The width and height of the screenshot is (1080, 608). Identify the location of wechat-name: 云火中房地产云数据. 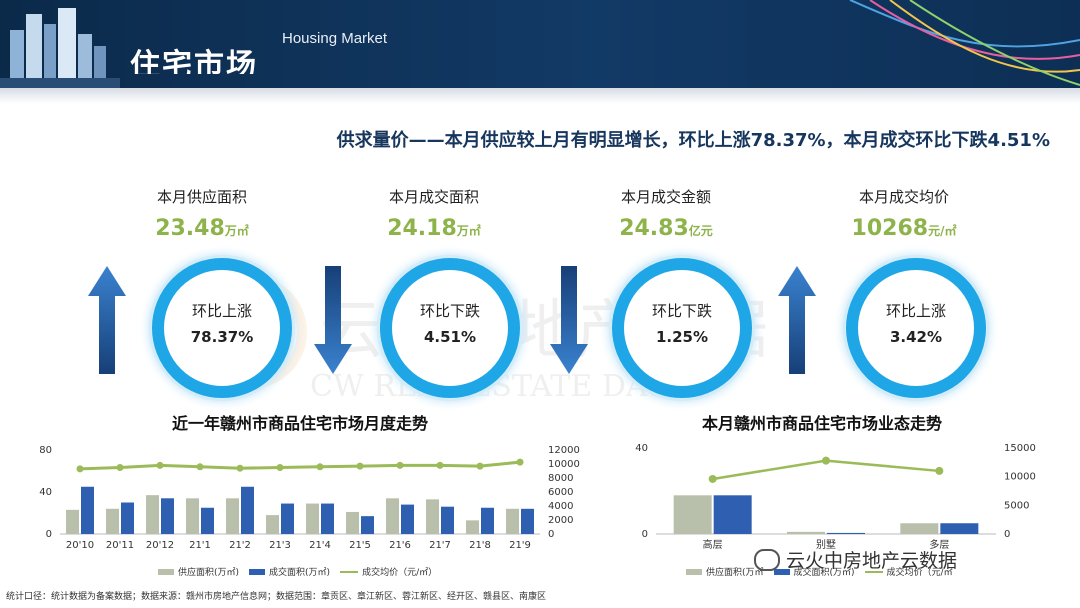
(872, 561).